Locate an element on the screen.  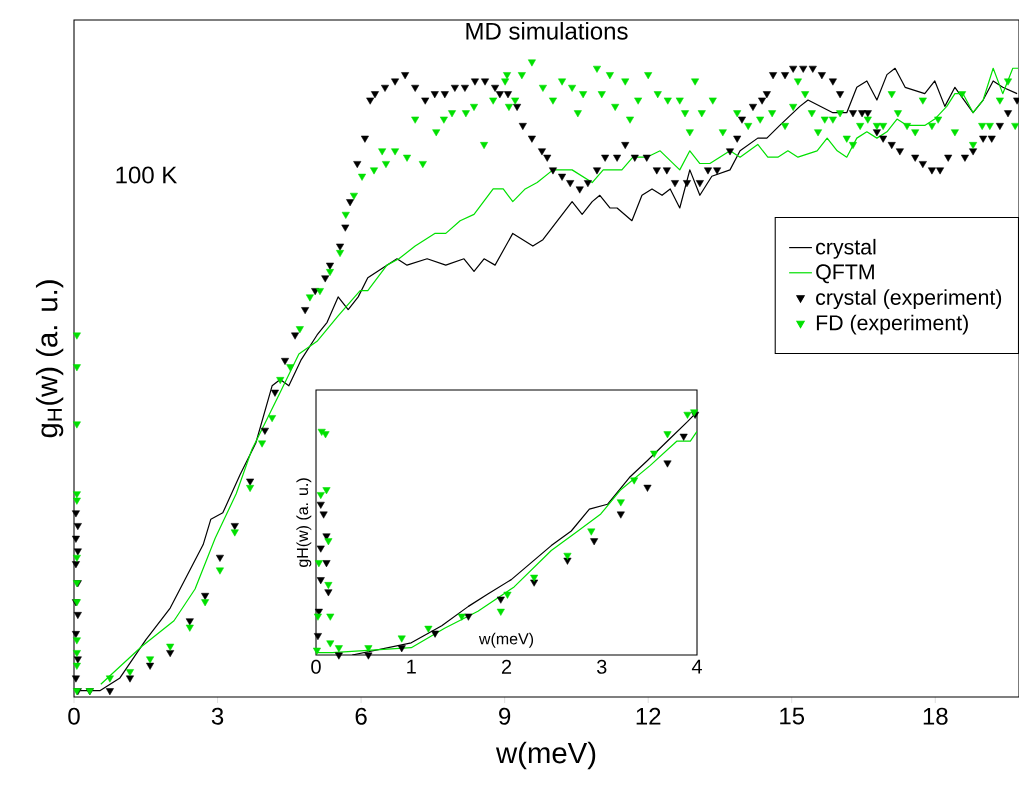
x-tick-label: 15 is located at coordinates (792, 716).